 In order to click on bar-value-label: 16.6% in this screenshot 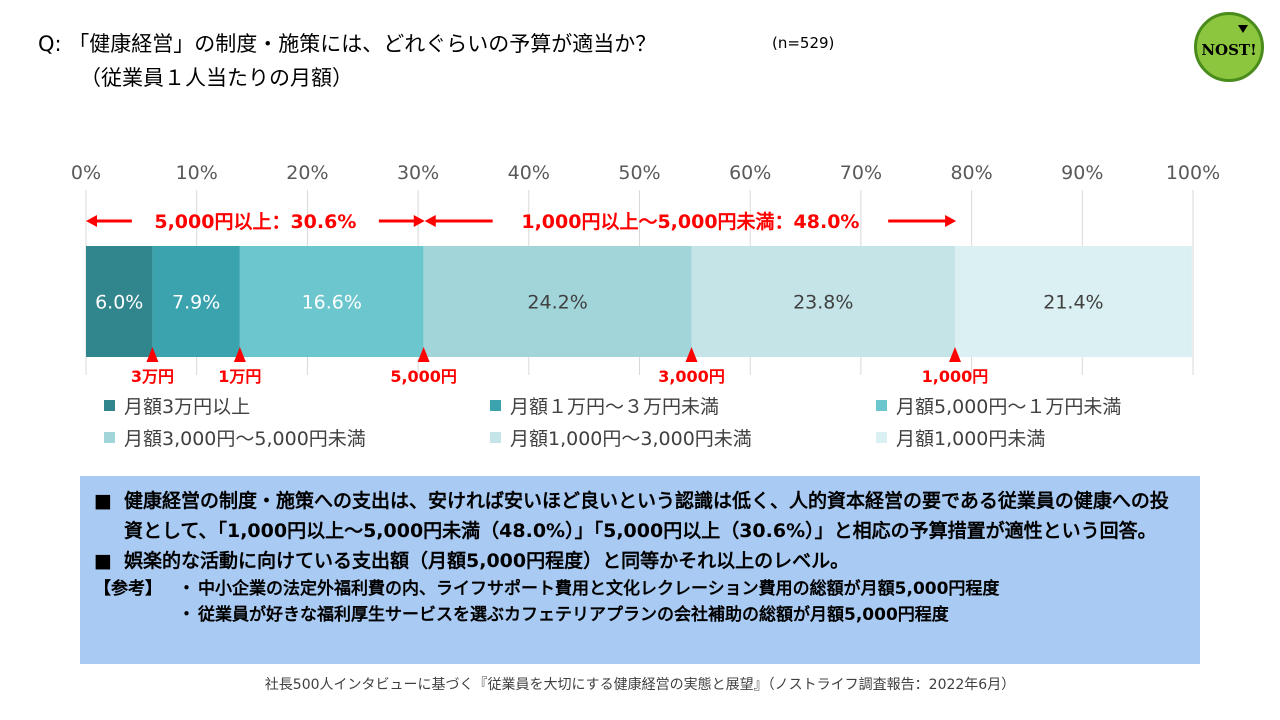, I will do `click(332, 303)`.